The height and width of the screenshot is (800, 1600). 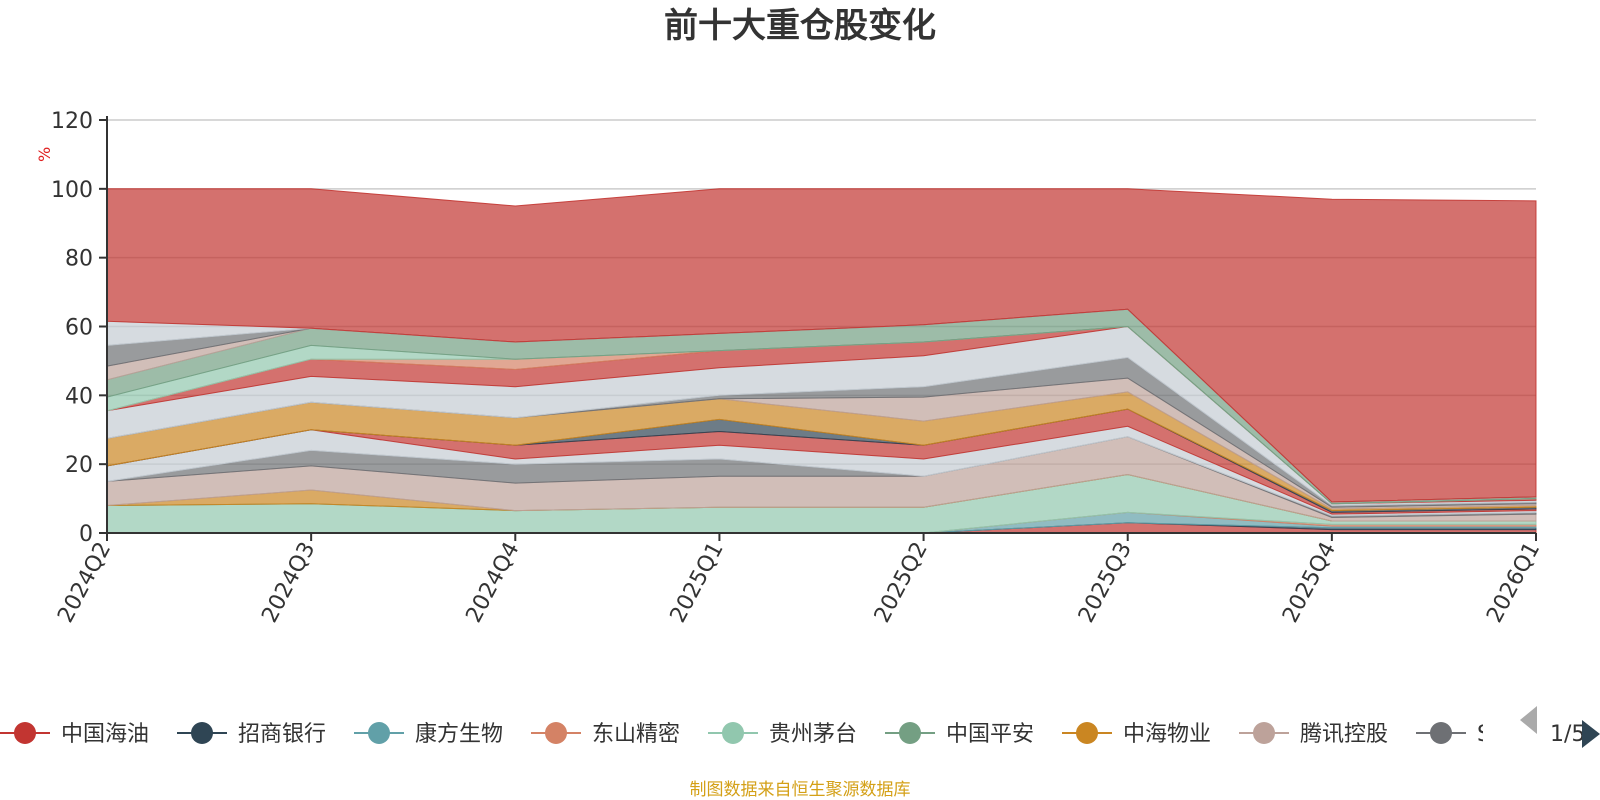 I want to click on legend-item: 康方生物, so click(x=428, y=734).